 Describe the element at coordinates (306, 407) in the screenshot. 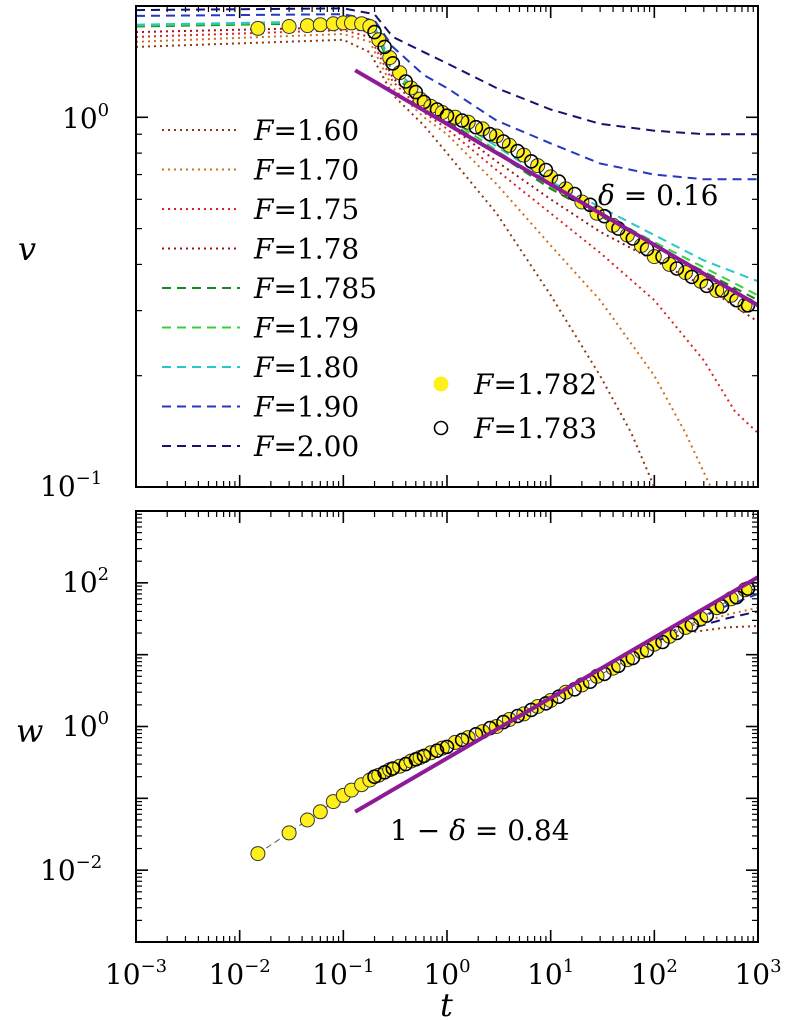

I see `legend-entry: F=1.90` at that location.